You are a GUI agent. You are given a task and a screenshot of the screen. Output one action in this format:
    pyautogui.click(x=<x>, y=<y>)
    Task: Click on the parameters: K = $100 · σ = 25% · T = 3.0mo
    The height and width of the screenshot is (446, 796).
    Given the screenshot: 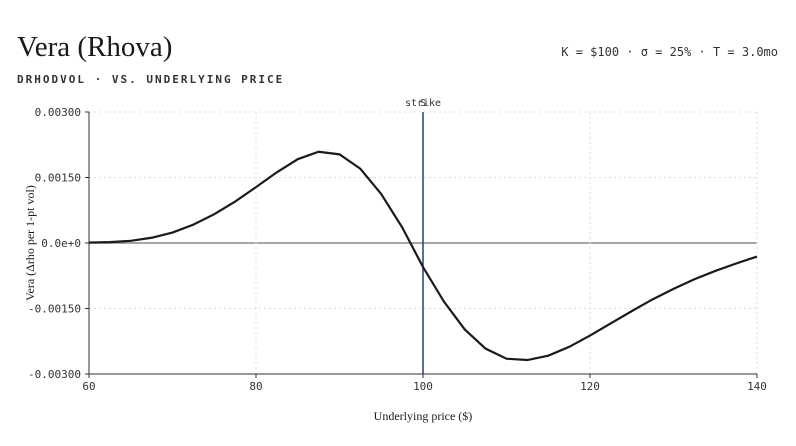 What is the action you would take?
    pyautogui.click(x=669, y=52)
    